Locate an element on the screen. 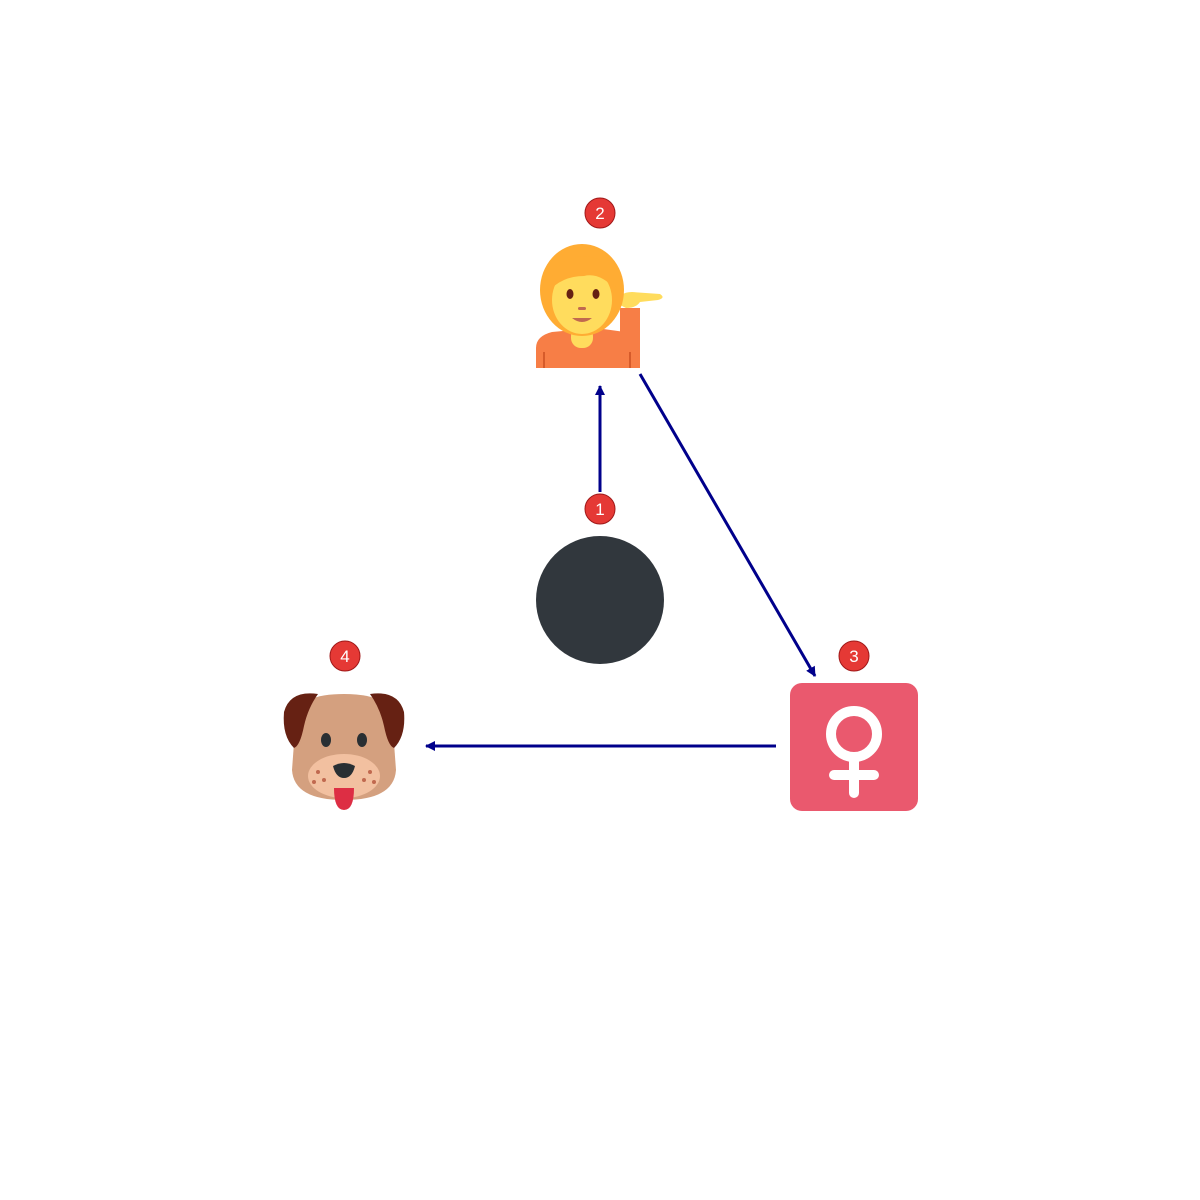 This screenshot has height=1200, width=1200. node-2-badge: 2 is located at coordinates (600, 213).